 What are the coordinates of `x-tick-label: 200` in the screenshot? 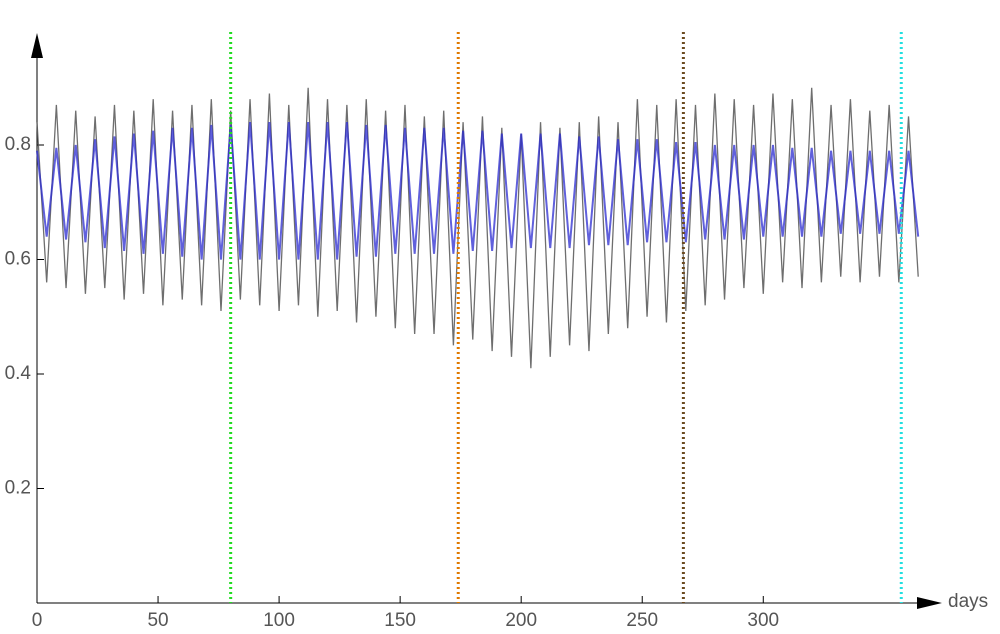 It's located at (521, 620).